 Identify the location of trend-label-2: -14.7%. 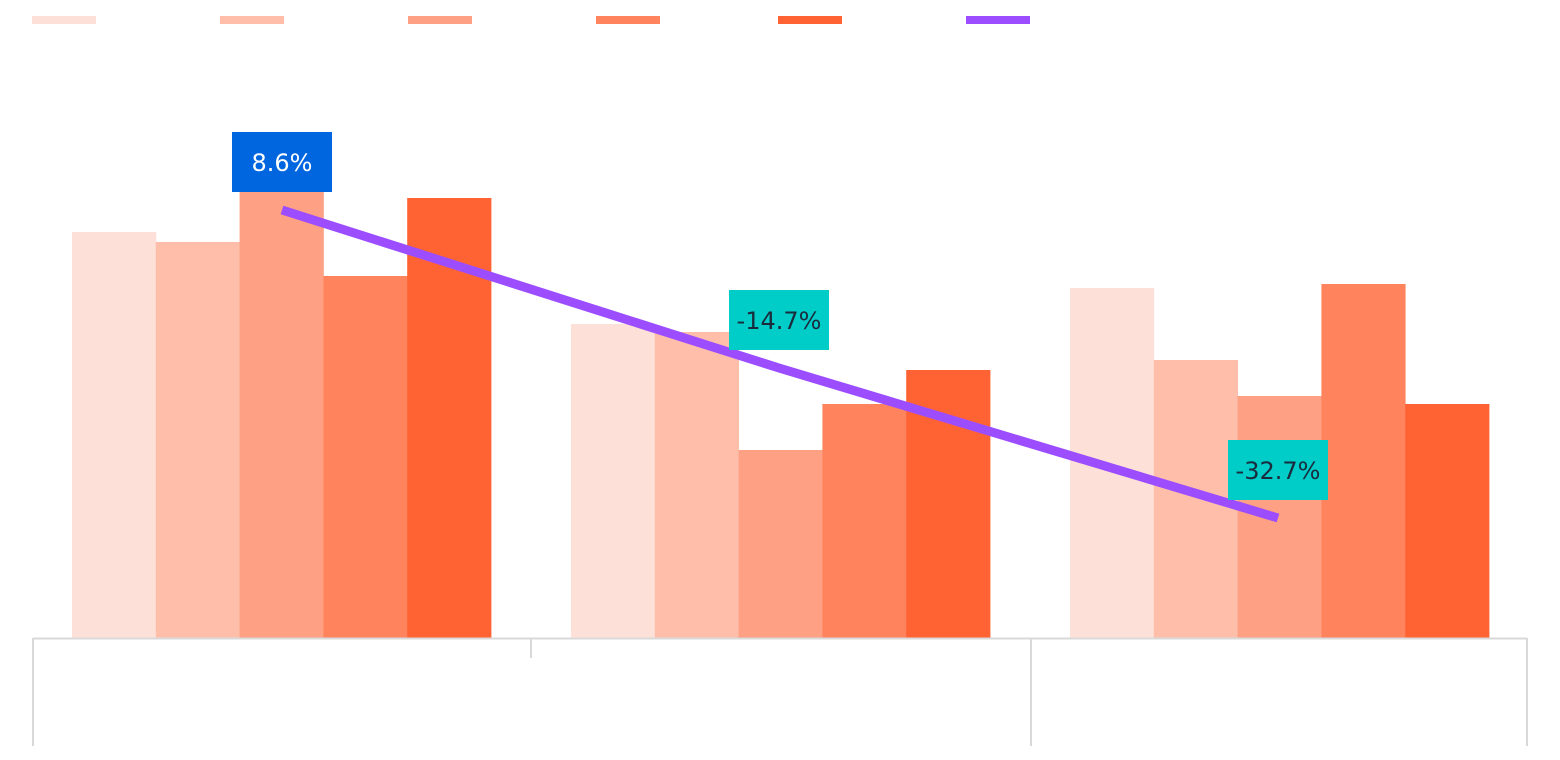
(779, 321).